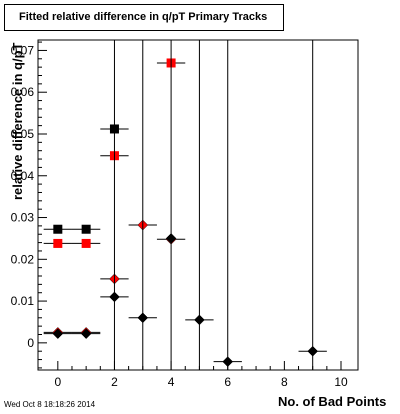  Describe the element at coordinates (23, 218) in the screenshot. I see `y-tick-label: 0.03` at that location.